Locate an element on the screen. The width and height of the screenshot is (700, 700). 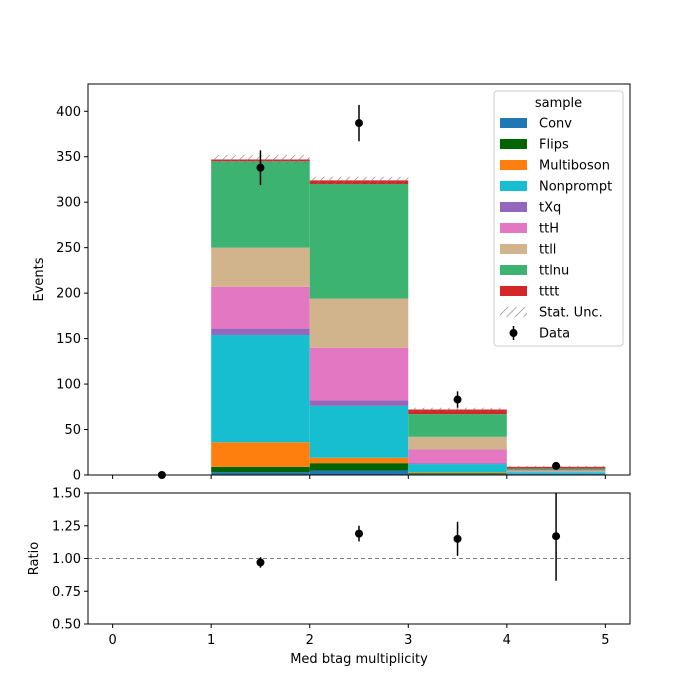
legend-label-tttt: tttt is located at coordinates (549, 292).